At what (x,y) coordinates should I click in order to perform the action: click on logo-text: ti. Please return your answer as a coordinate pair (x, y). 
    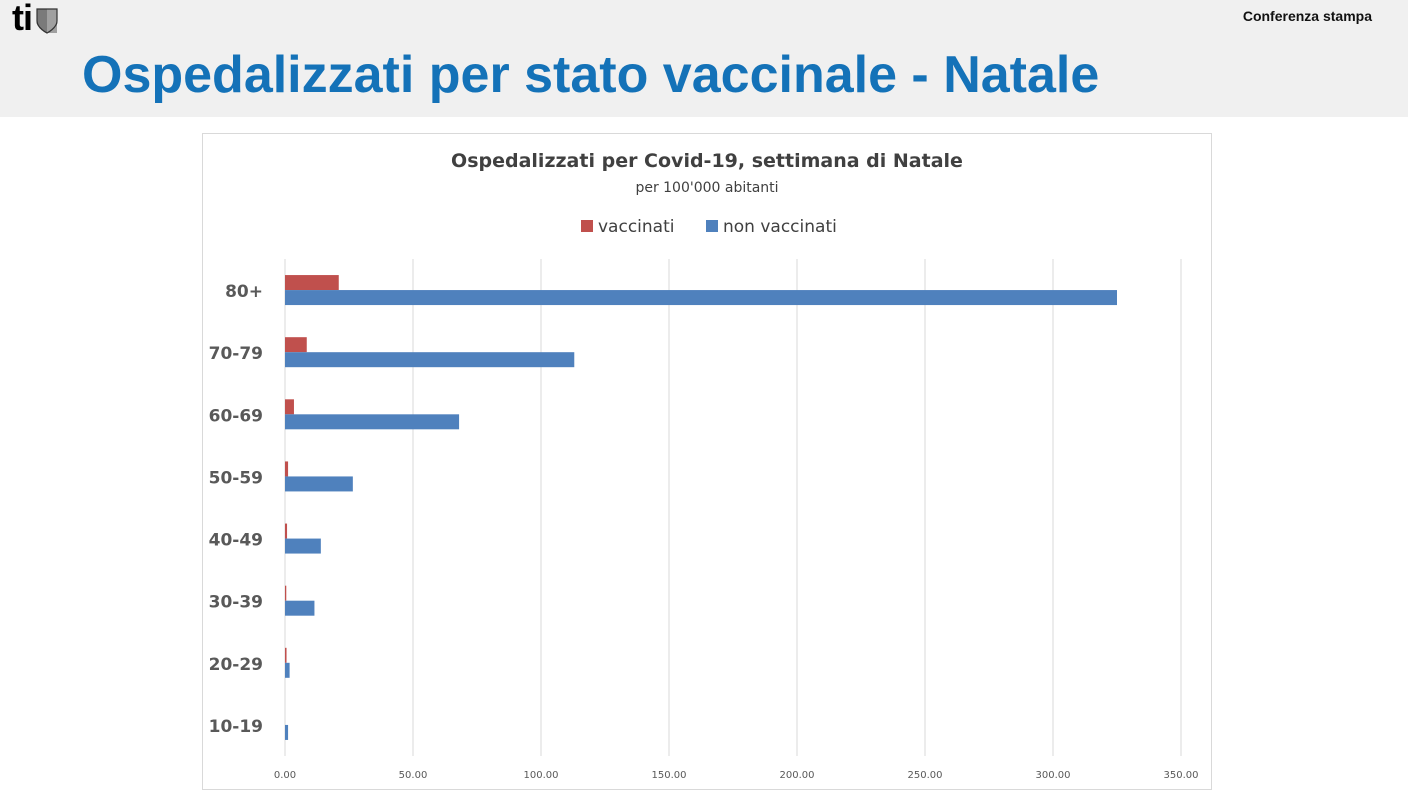
    Looking at the image, I should click on (22, 19).